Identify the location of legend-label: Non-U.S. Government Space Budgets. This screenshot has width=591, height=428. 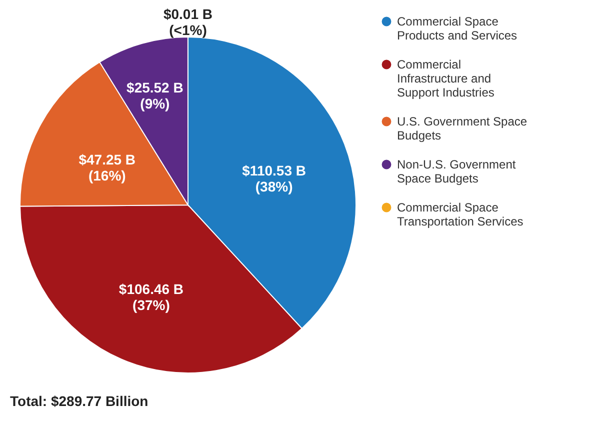
(456, 172).